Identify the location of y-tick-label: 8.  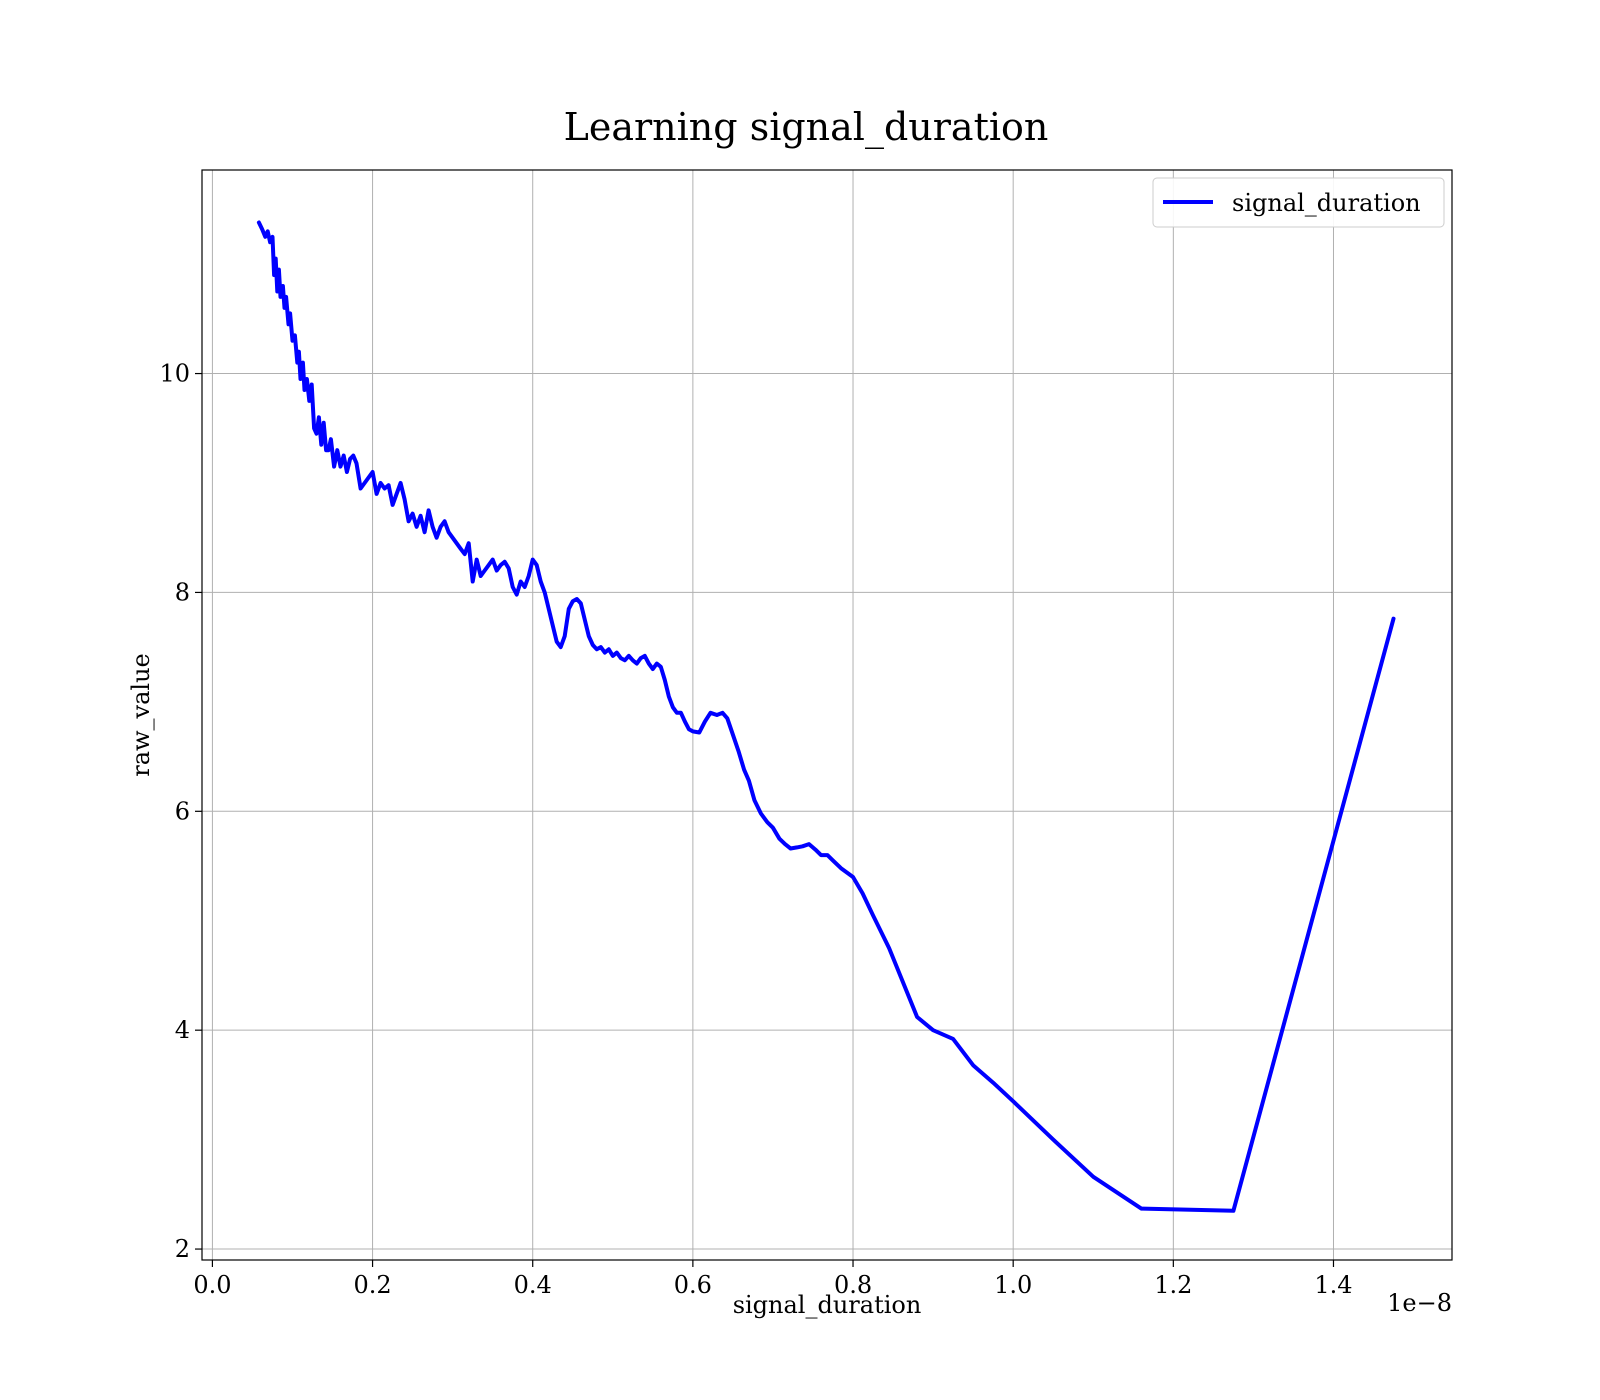
(182, 592).